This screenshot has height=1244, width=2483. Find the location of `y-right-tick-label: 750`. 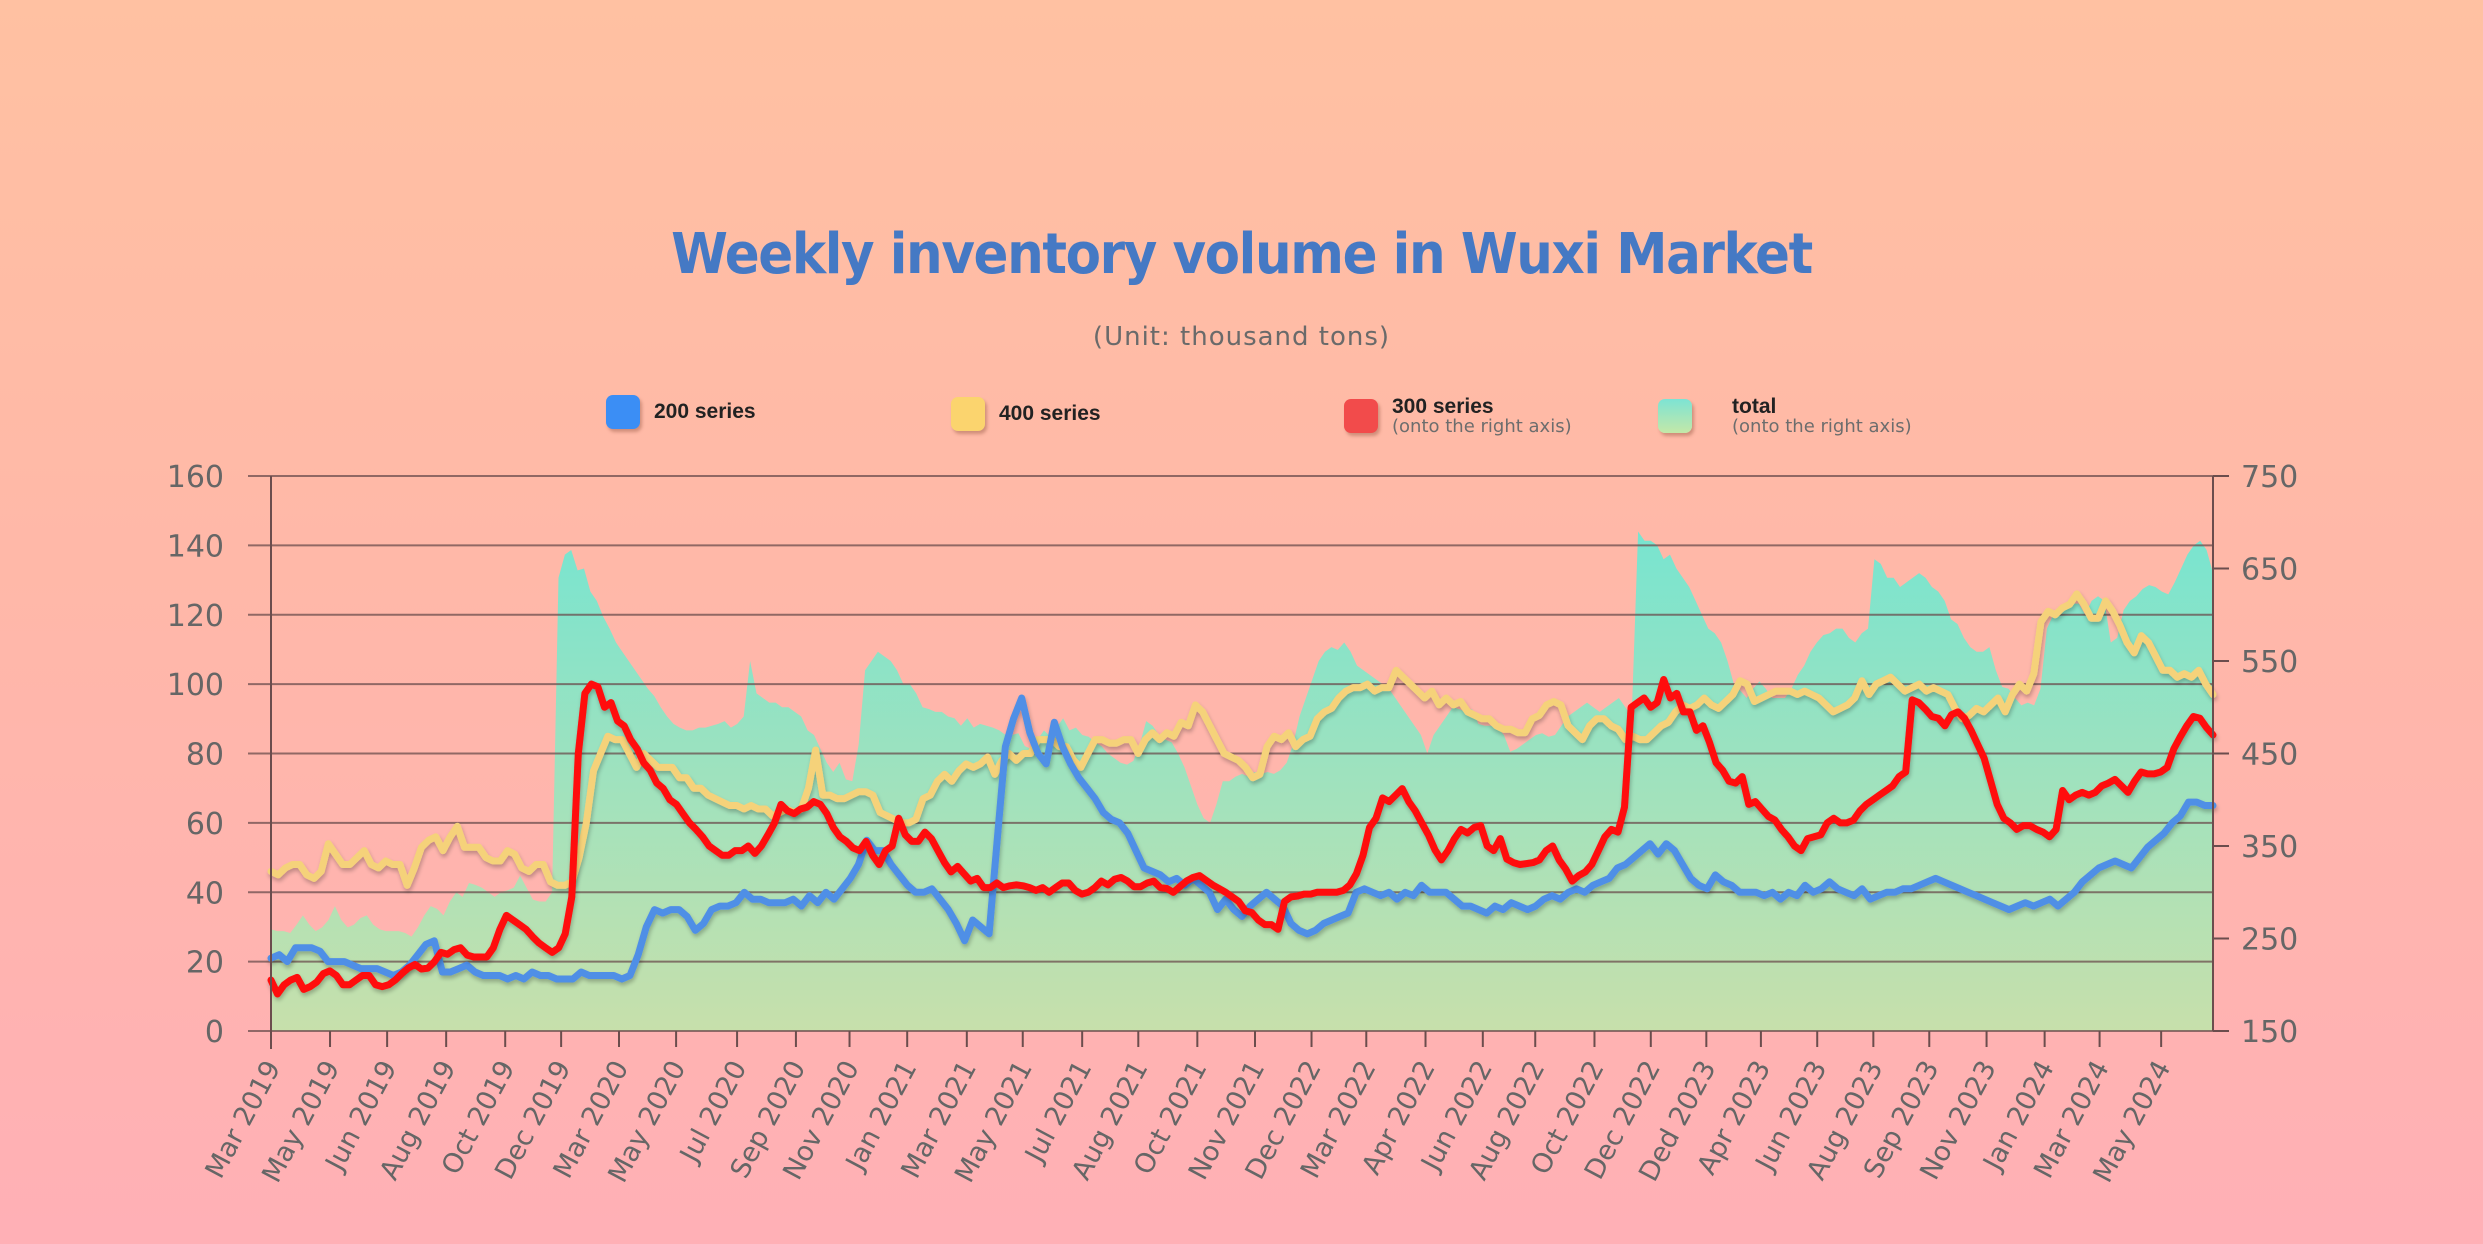

y-right-tick-label: 750 is located at coordinates (2269, 477).